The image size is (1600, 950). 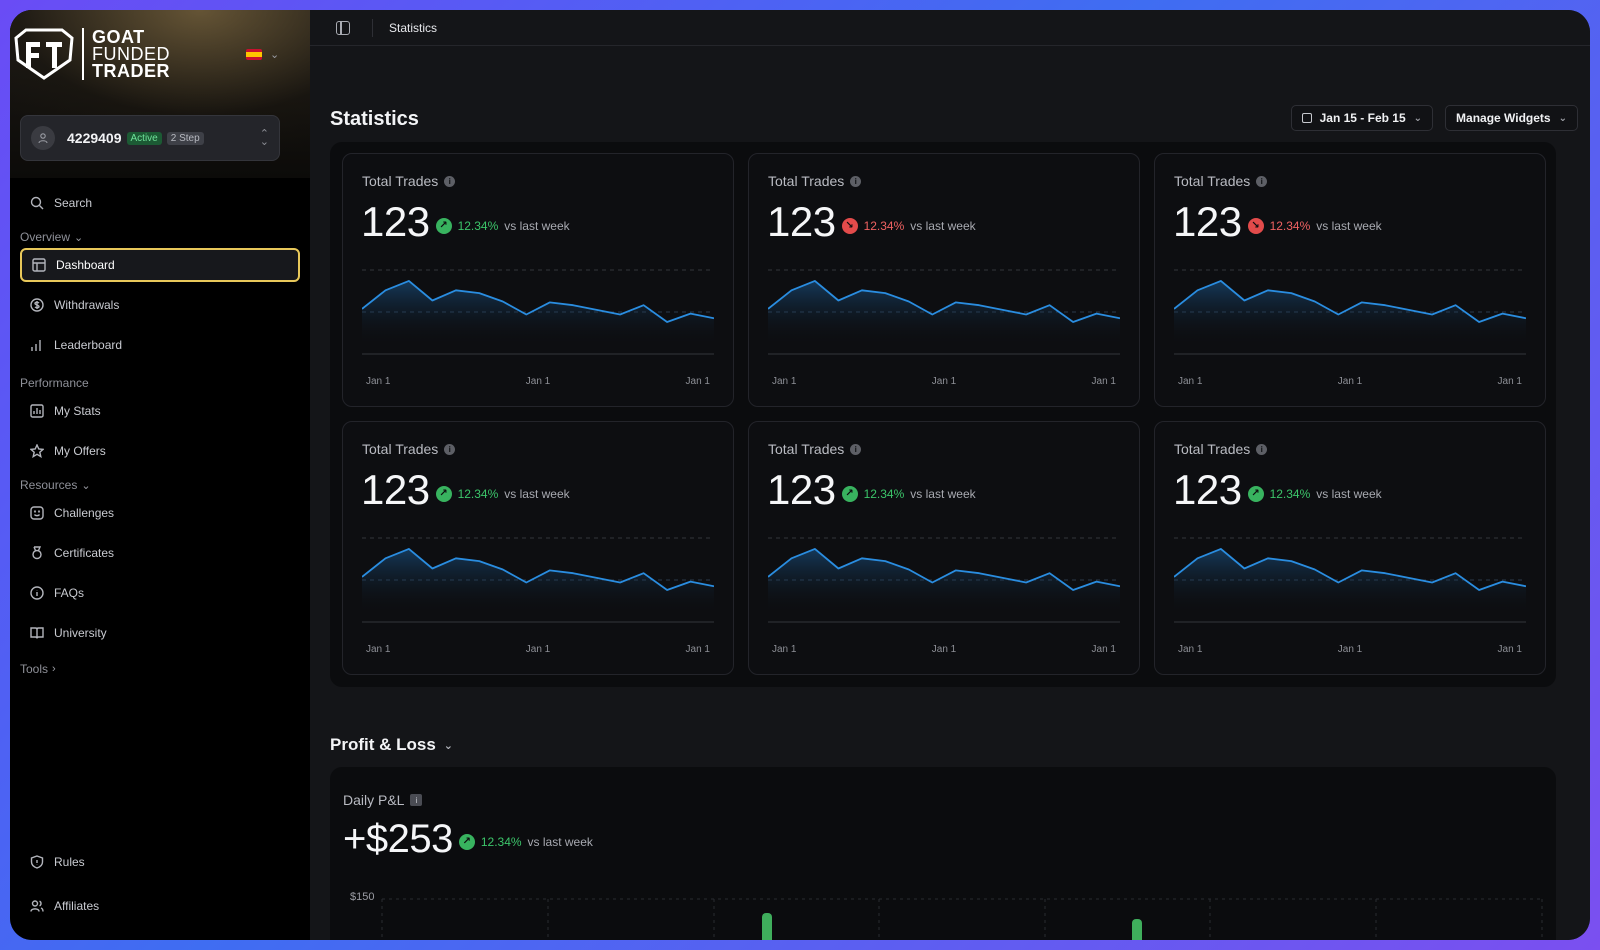 I want to click on daily-pnl-chart, so click(x=962, y=919).